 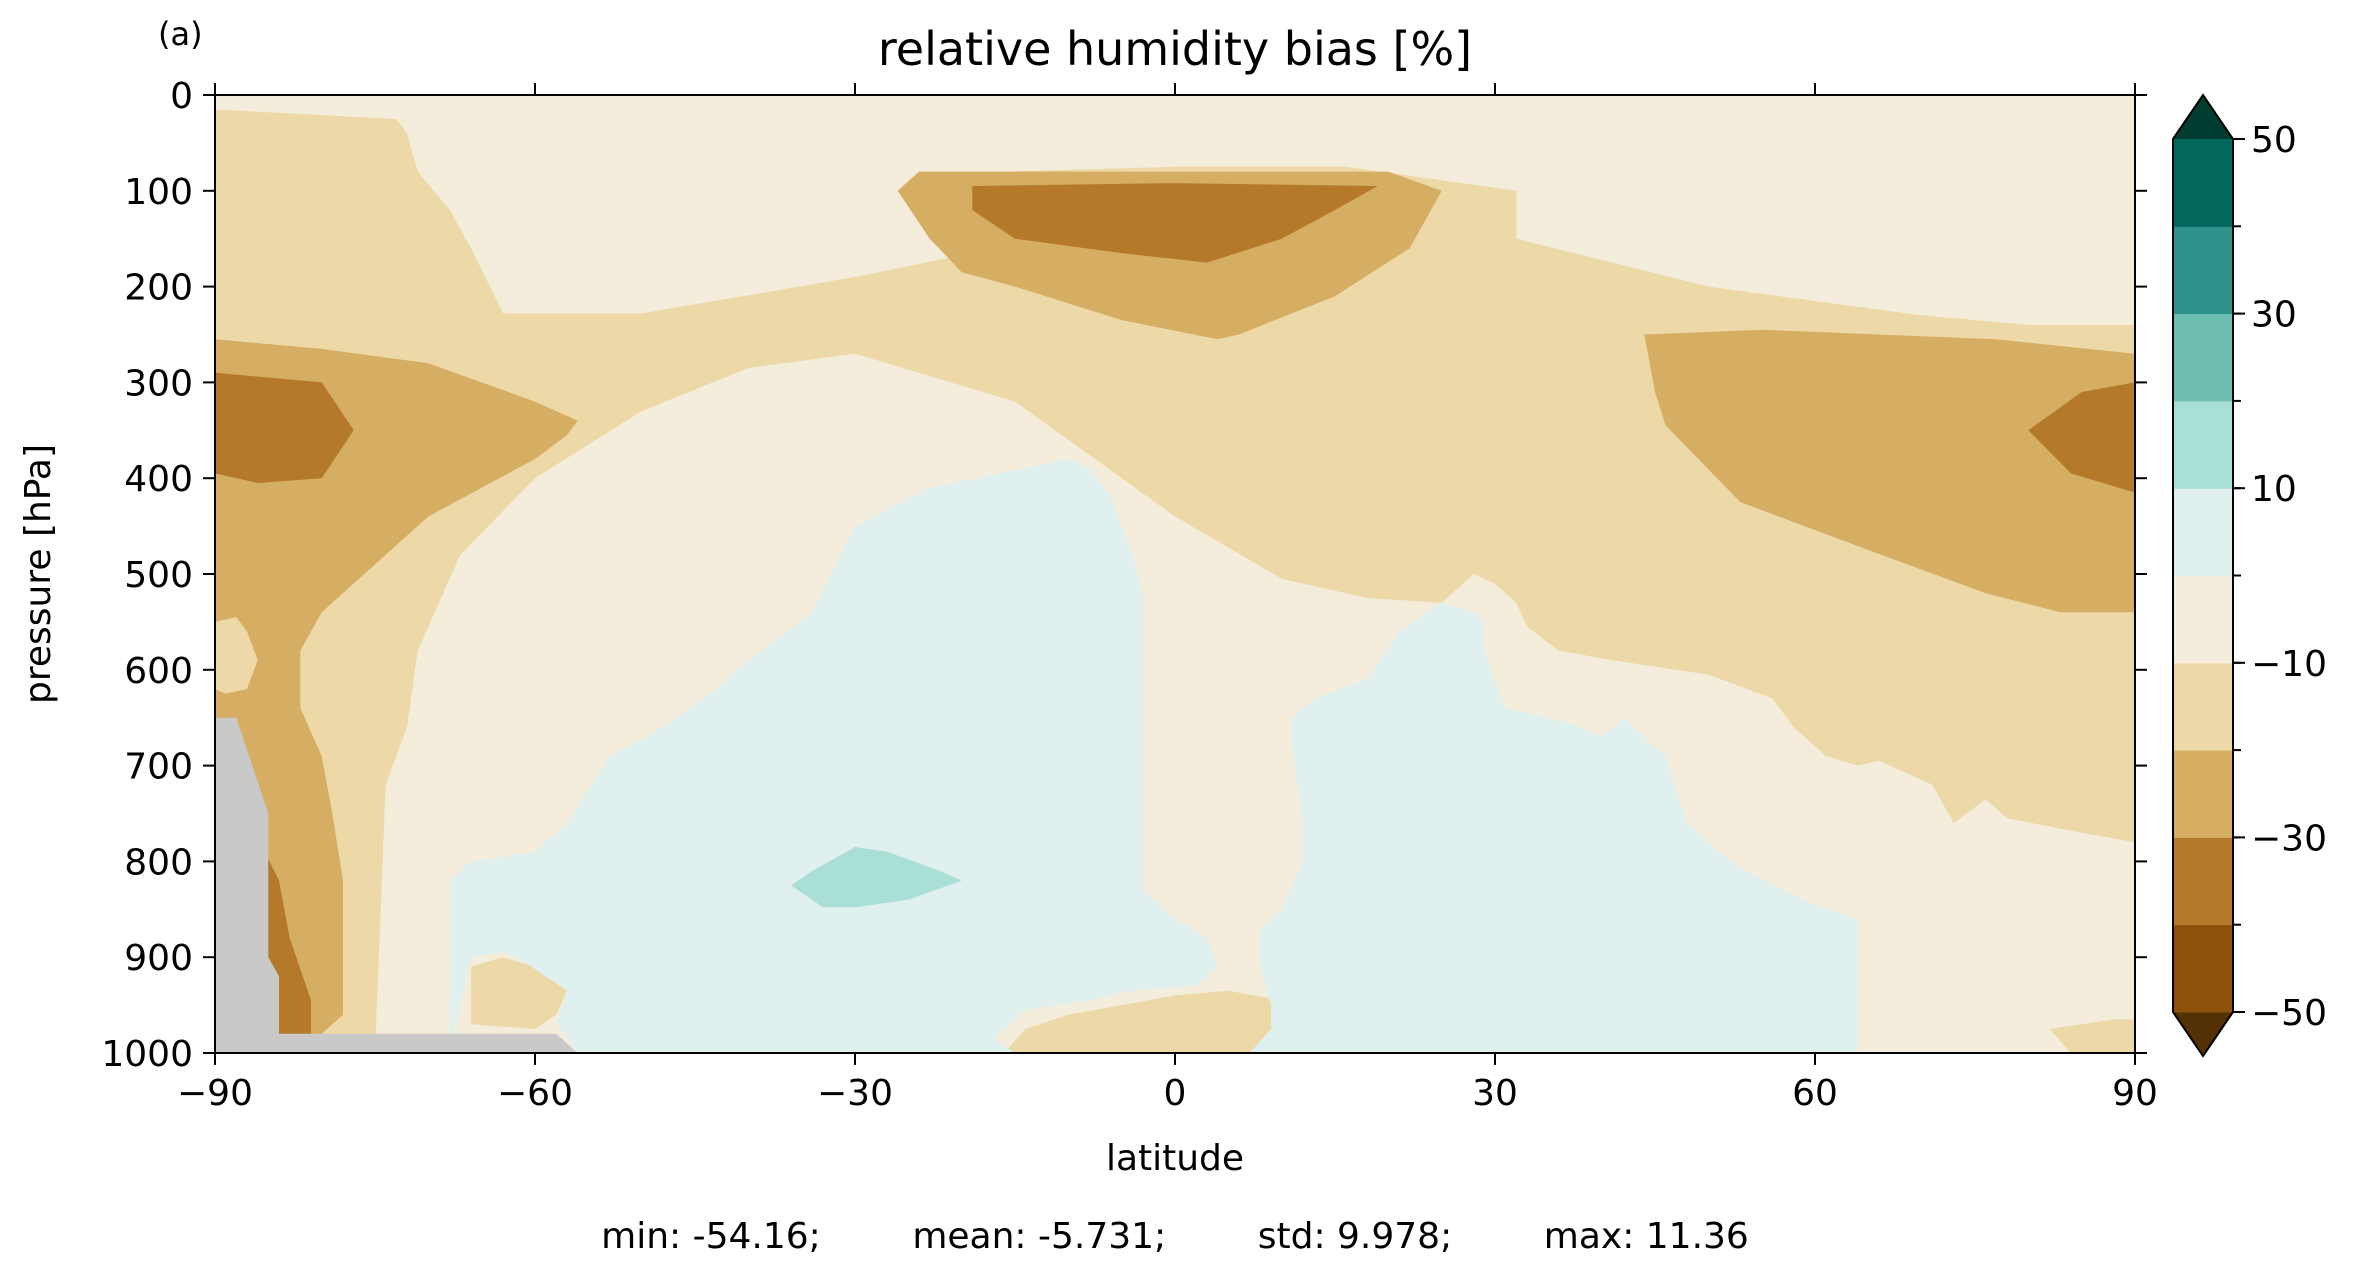 I want to click on y-tick-label: 200, so click(x=158, y=288).